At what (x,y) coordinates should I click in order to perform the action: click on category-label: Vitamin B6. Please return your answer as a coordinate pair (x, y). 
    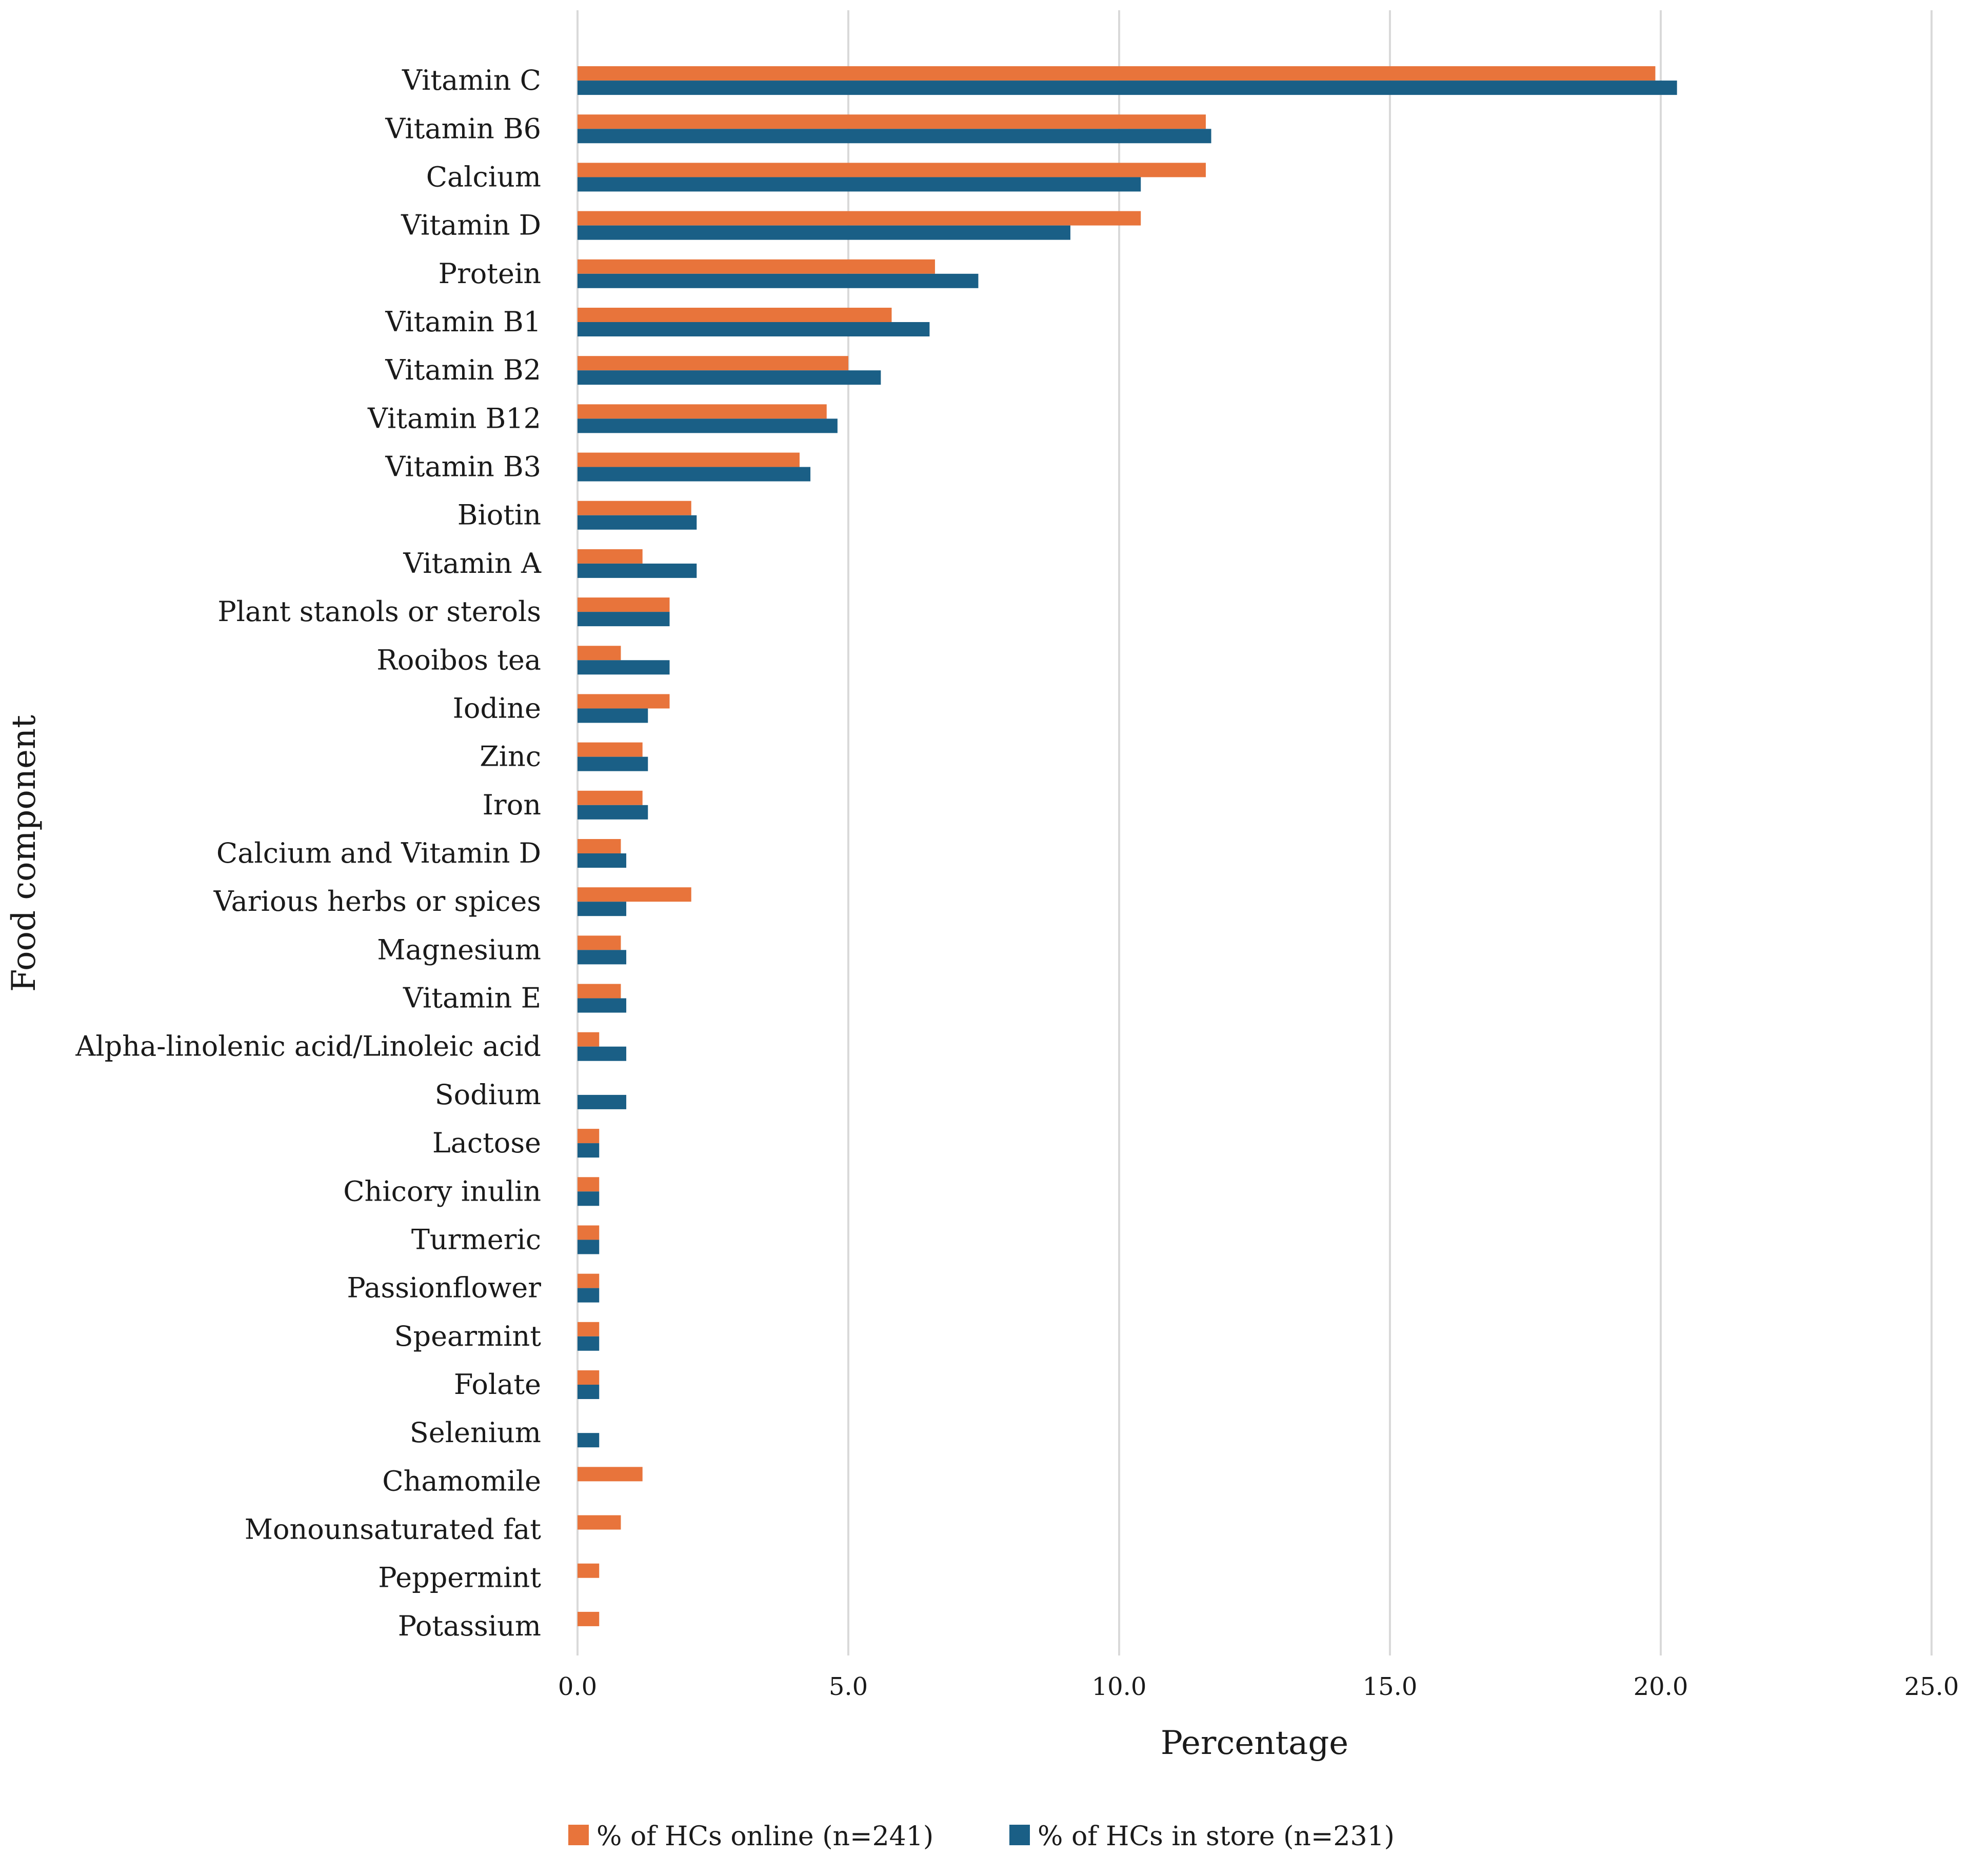
    Looking at the image, I should click on (463, 128).